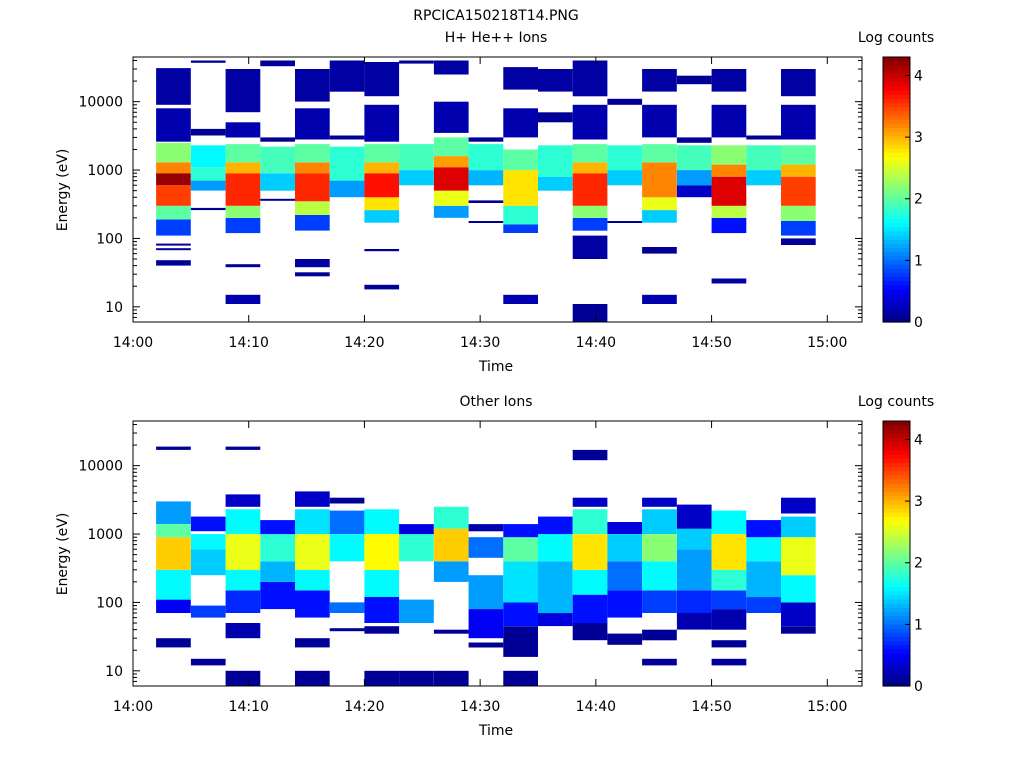  What do you see at coordinates (495, 367) in the screenshot?
I see `h-he-ions-x-axis-label: Time` at bounding box center [495, 367].